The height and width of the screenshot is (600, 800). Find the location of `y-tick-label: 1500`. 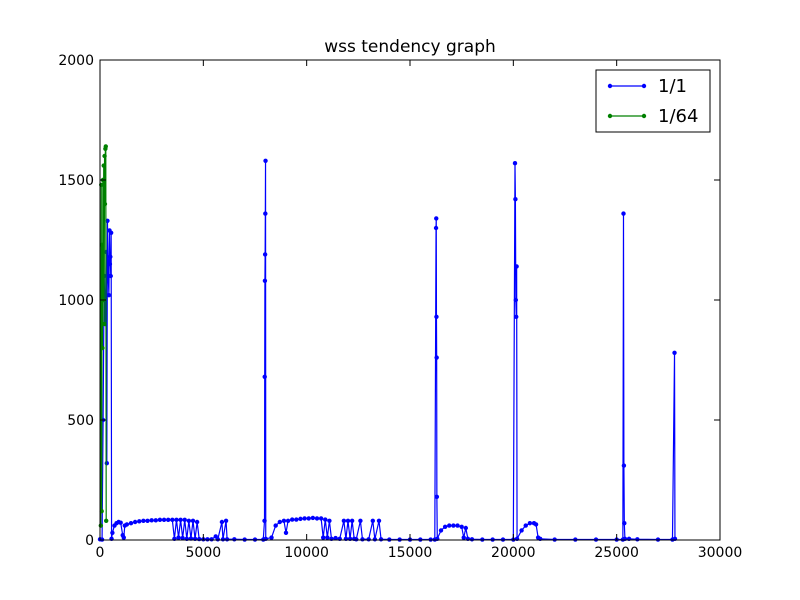

y-tick-label: 1500 is located at coordinates (76, 181).